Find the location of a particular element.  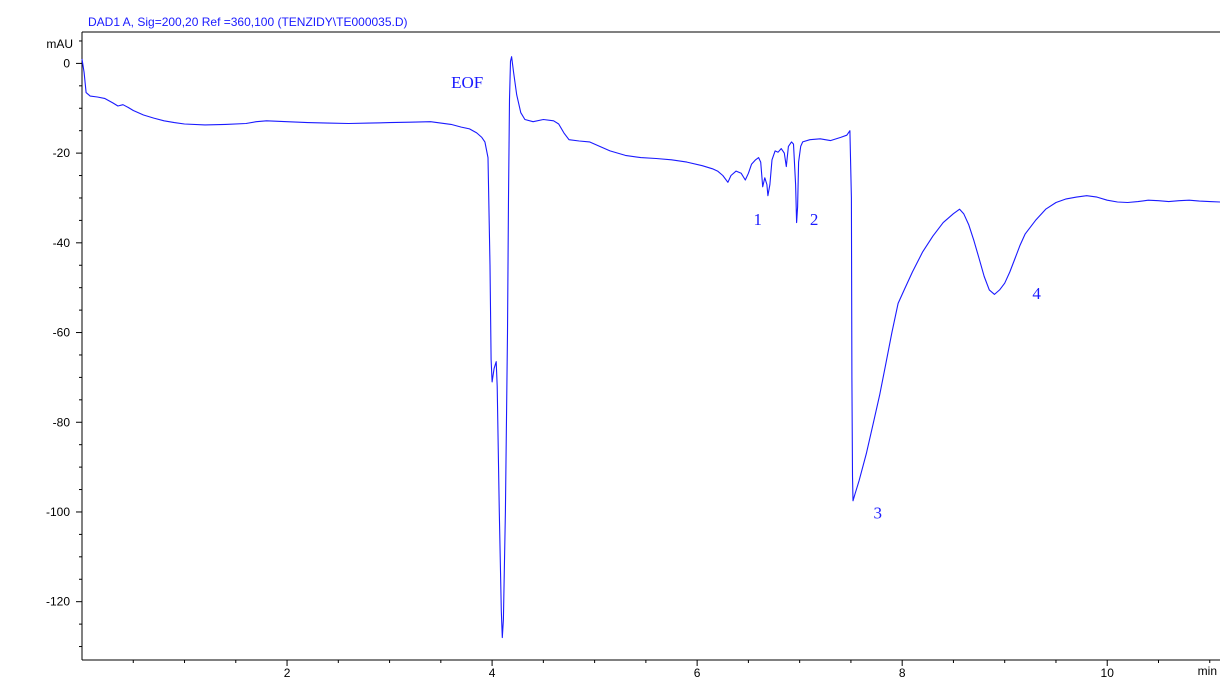

x-ticks: 2 4 6 8 10 is located at coordinates (671, 670).